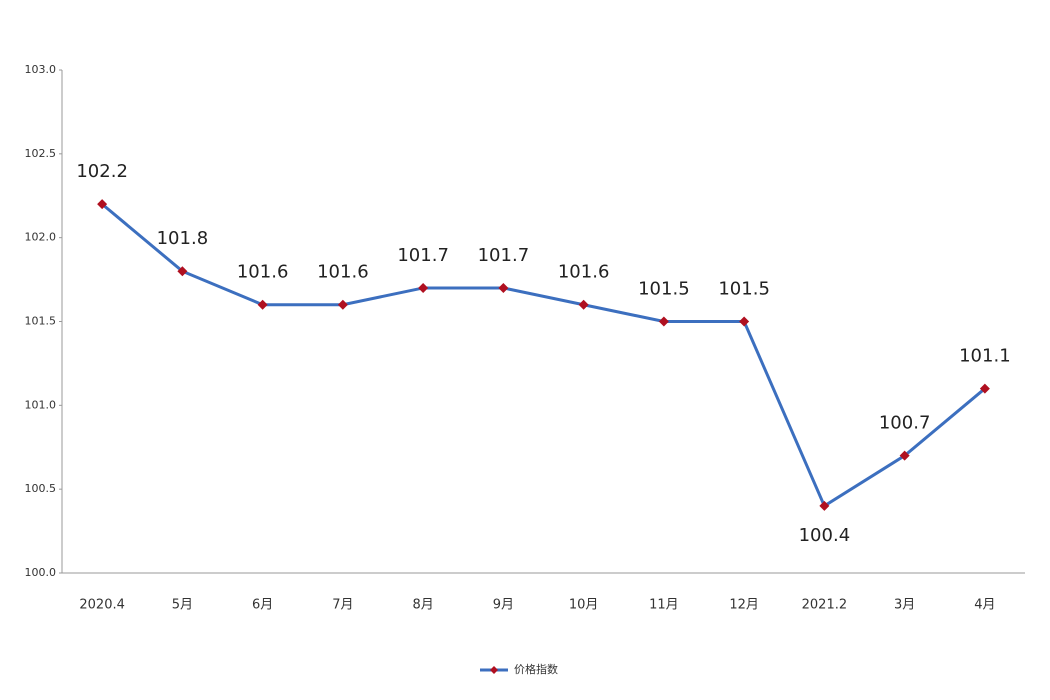  Describe the element at coordinates (825, 605) in the screenshot. I see `x-tick-label: 2021.2` at that location.